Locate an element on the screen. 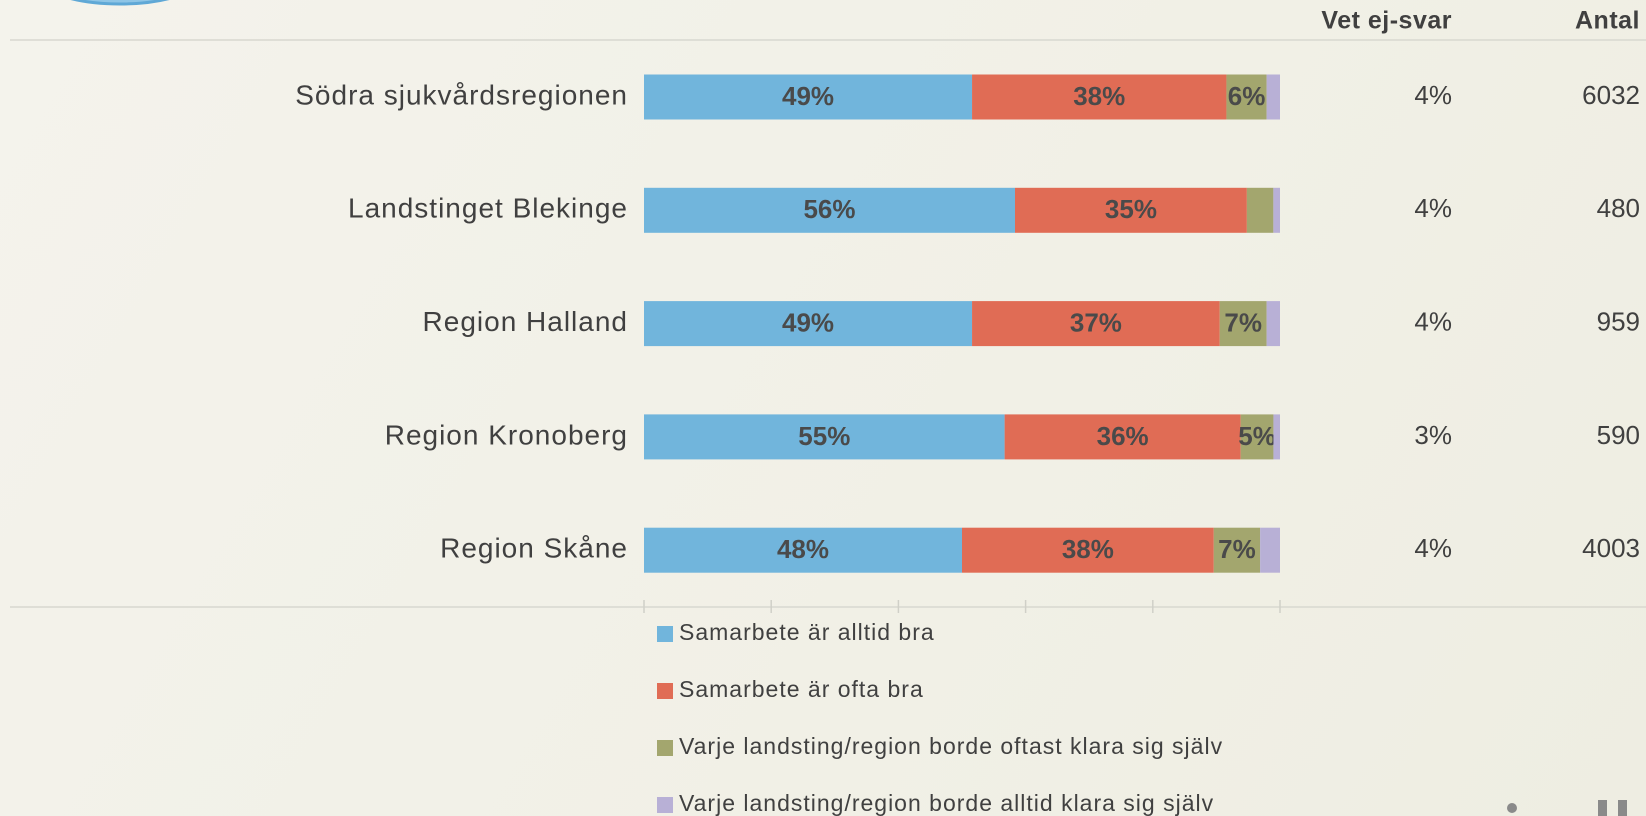 Image resolution: width=1646 pixels, height=816 pixels. data-label: 55% is located at coordinates (824, 436).